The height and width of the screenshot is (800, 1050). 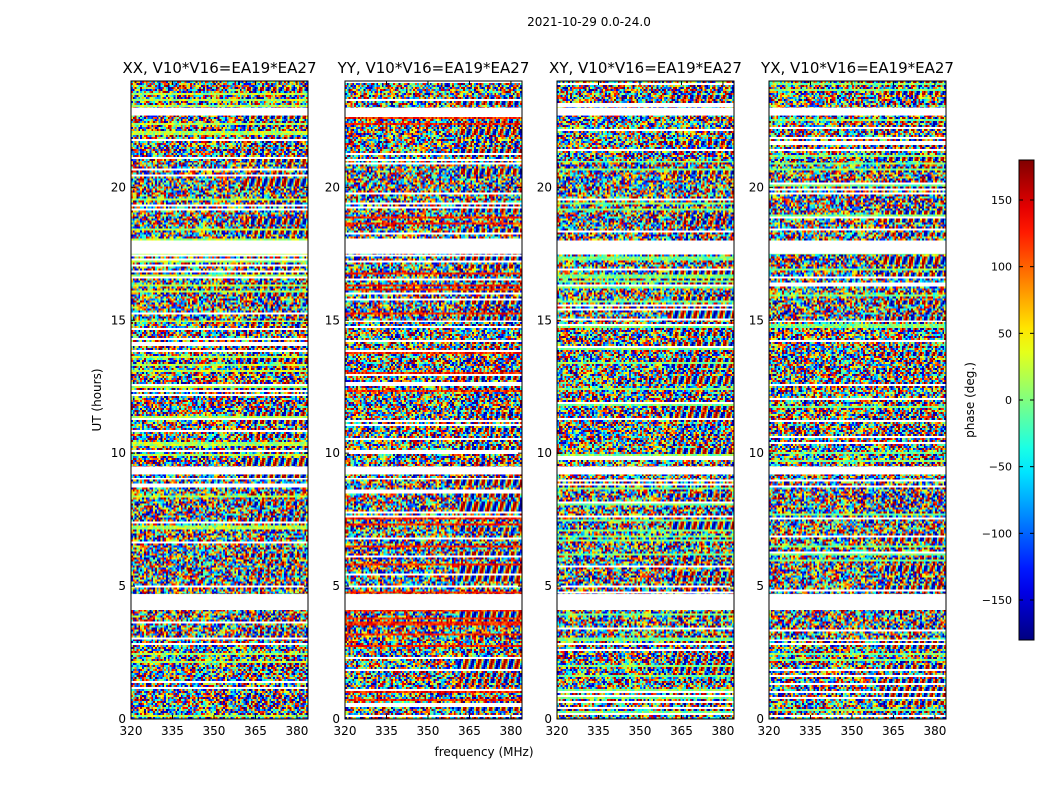 I want to click on colorbar-tick-label: −100, so click(x=997, y=533).